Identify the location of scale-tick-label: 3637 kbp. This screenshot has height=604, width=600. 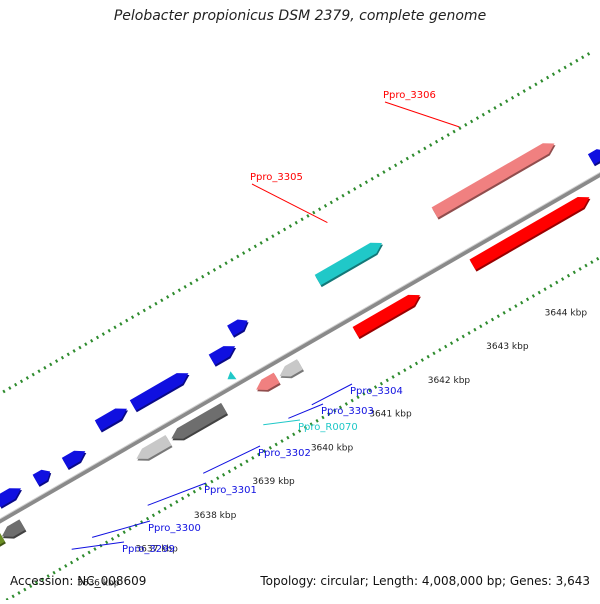
(156, 550).